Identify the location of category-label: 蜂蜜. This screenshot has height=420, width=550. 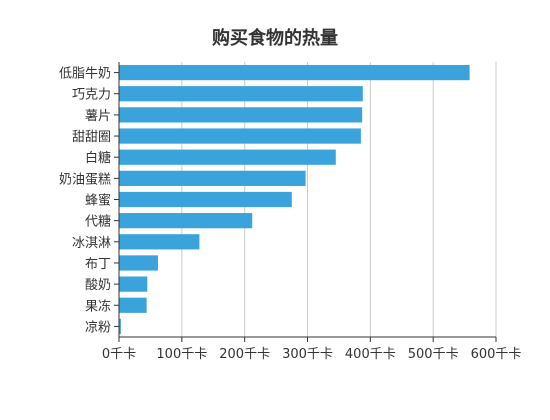
(98, 201).